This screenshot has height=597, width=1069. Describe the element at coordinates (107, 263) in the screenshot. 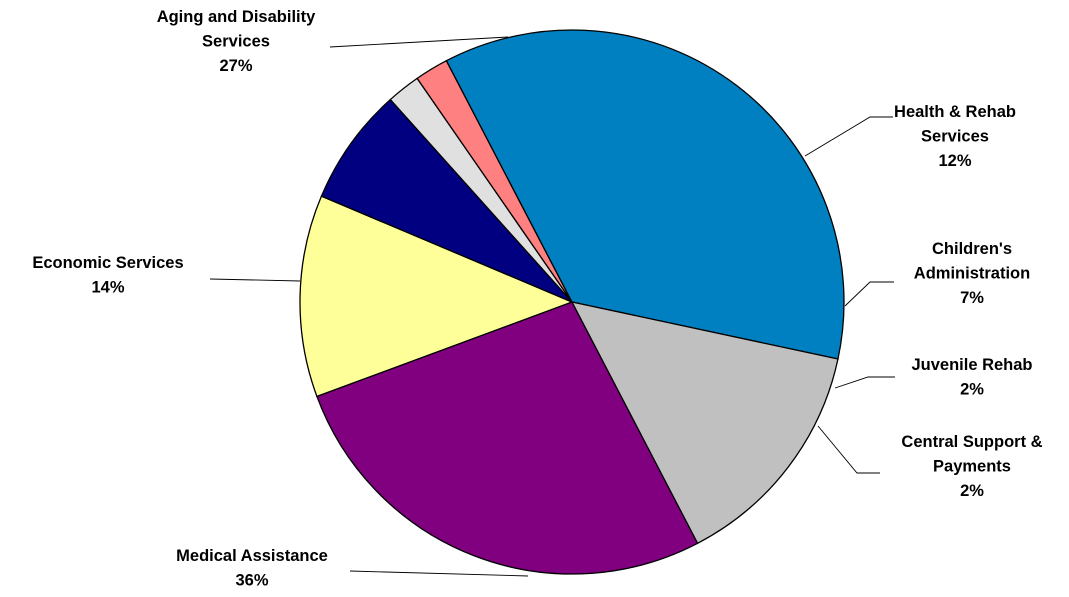

I see `slice-label-economic-services: Economic Services` at that location.